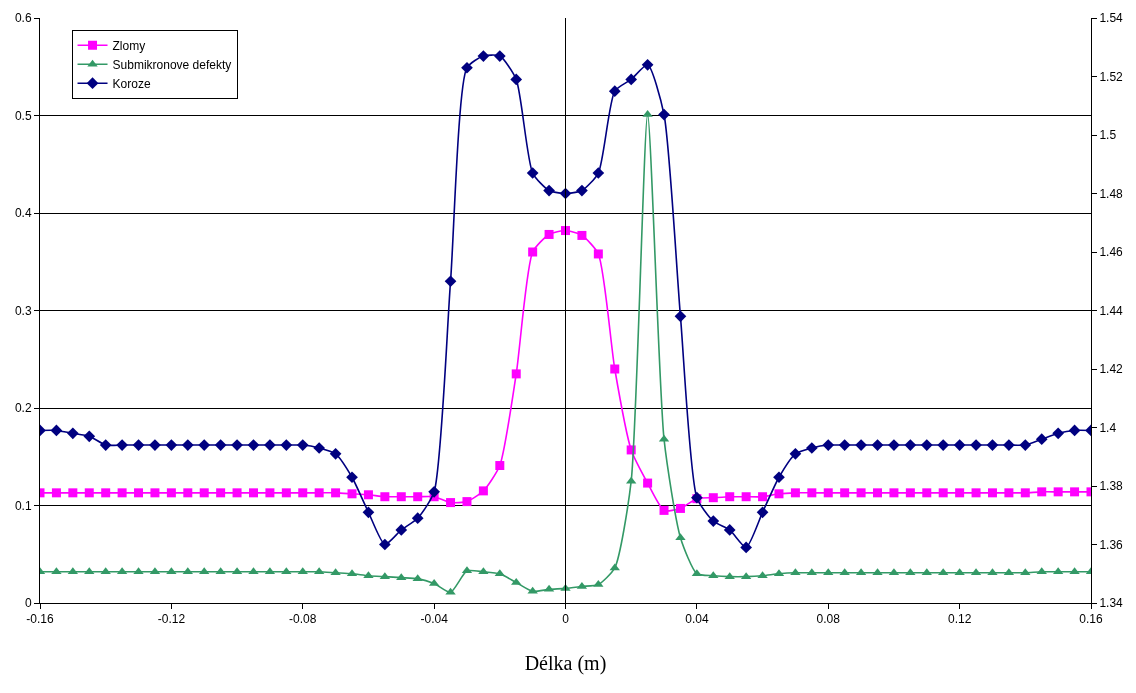 The height and width of the screenshot is (693, 1136). What do you see at coordinates (434, 619) in the screenshot?
I see `x-tick-label: -0.04` at bounding box center [434, 619].